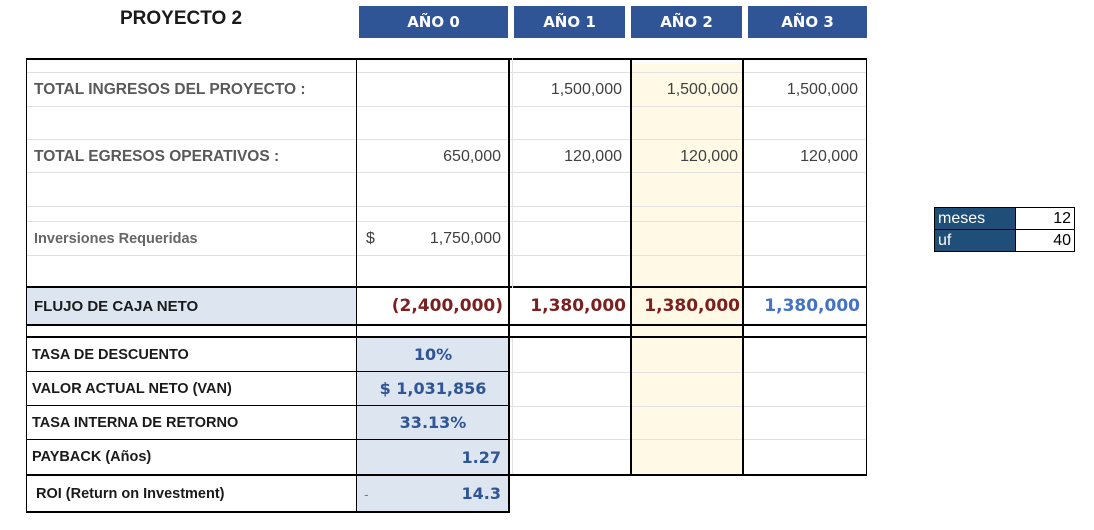 The width and height of the screenshot is (1094, 530). I want to click on ingresos-year-1: 1,500,000, so click(586, 89).